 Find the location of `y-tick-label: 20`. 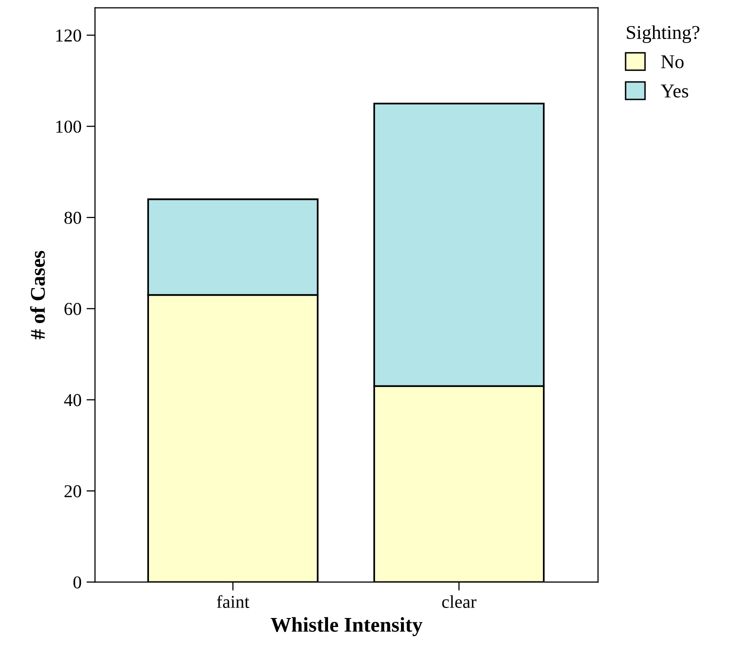

y-tick-label: 20 is located at coordinates (73, 491).